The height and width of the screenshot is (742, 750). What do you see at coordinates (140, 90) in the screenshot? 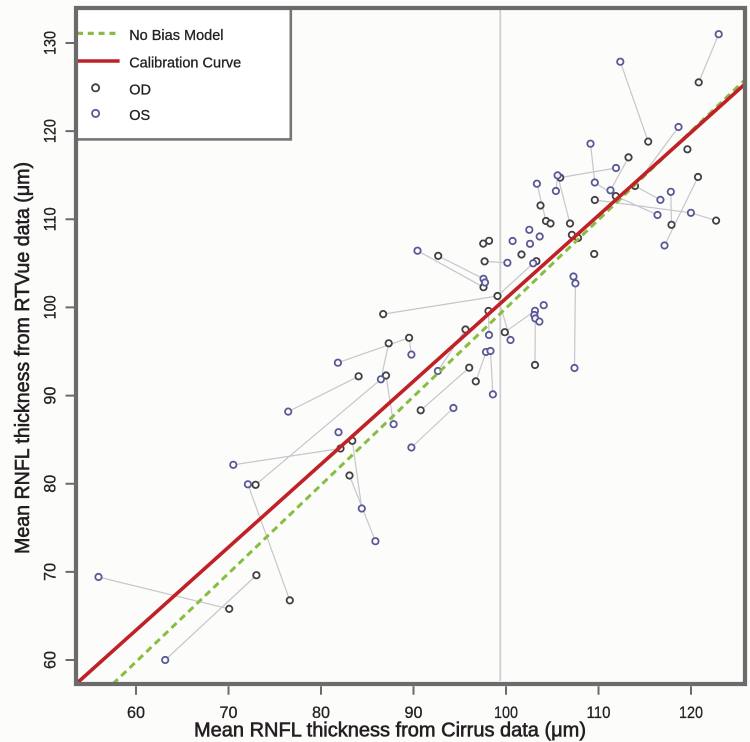
I see `svg-text: OD` at bounding box center [140, 90].